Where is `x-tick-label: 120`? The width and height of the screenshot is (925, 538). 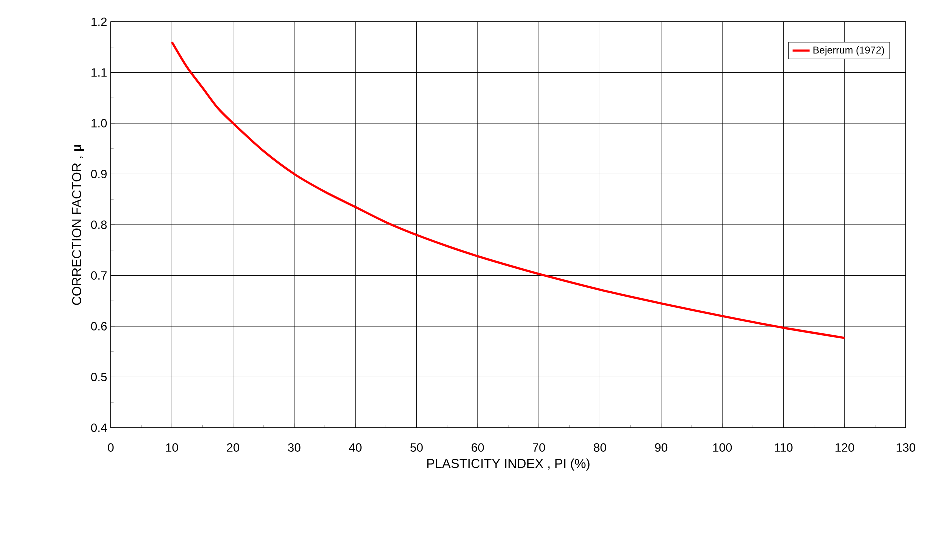
x-tick-label: 120 is located at coordinates (845, 448).